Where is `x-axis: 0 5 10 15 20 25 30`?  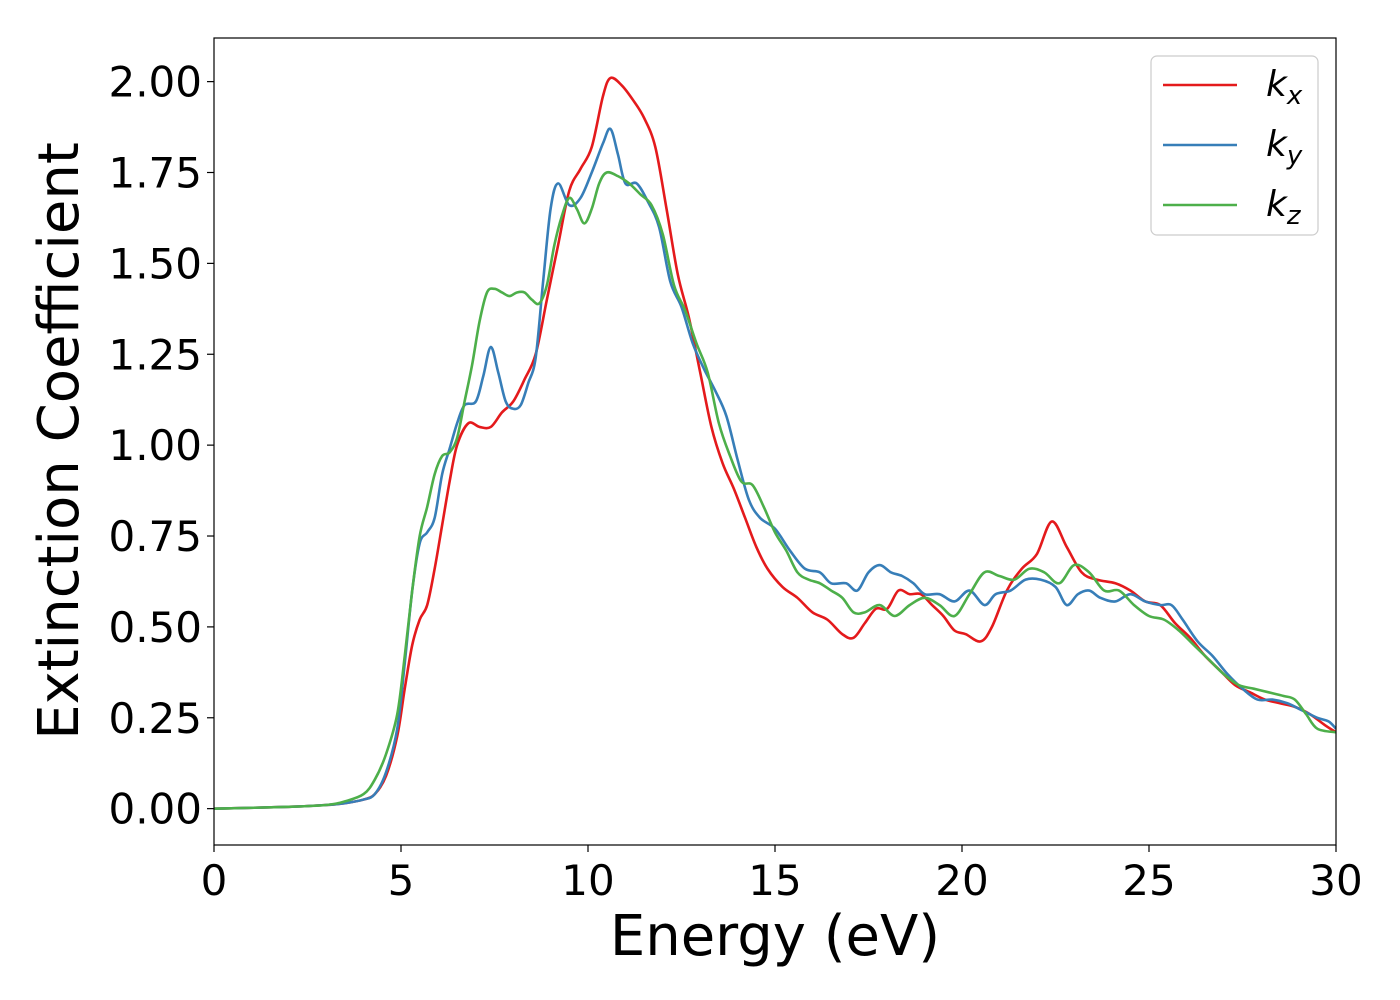
x-axis: 0 5 10 15 20 25 30 is located at coordinates (782, 875).